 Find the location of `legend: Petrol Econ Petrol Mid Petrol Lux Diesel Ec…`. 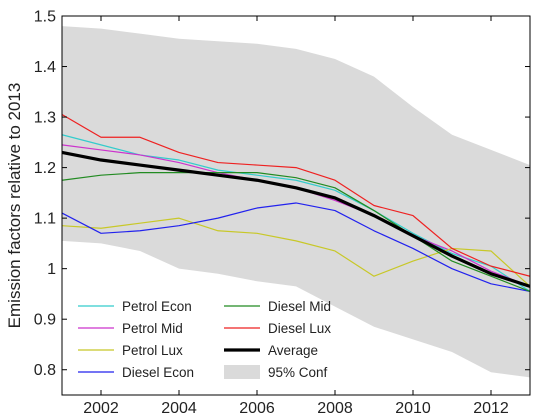

legend: Petrol Econ Petrol Mid Petrol Lux Diesel Ec… is located at coordinates (204, 339).